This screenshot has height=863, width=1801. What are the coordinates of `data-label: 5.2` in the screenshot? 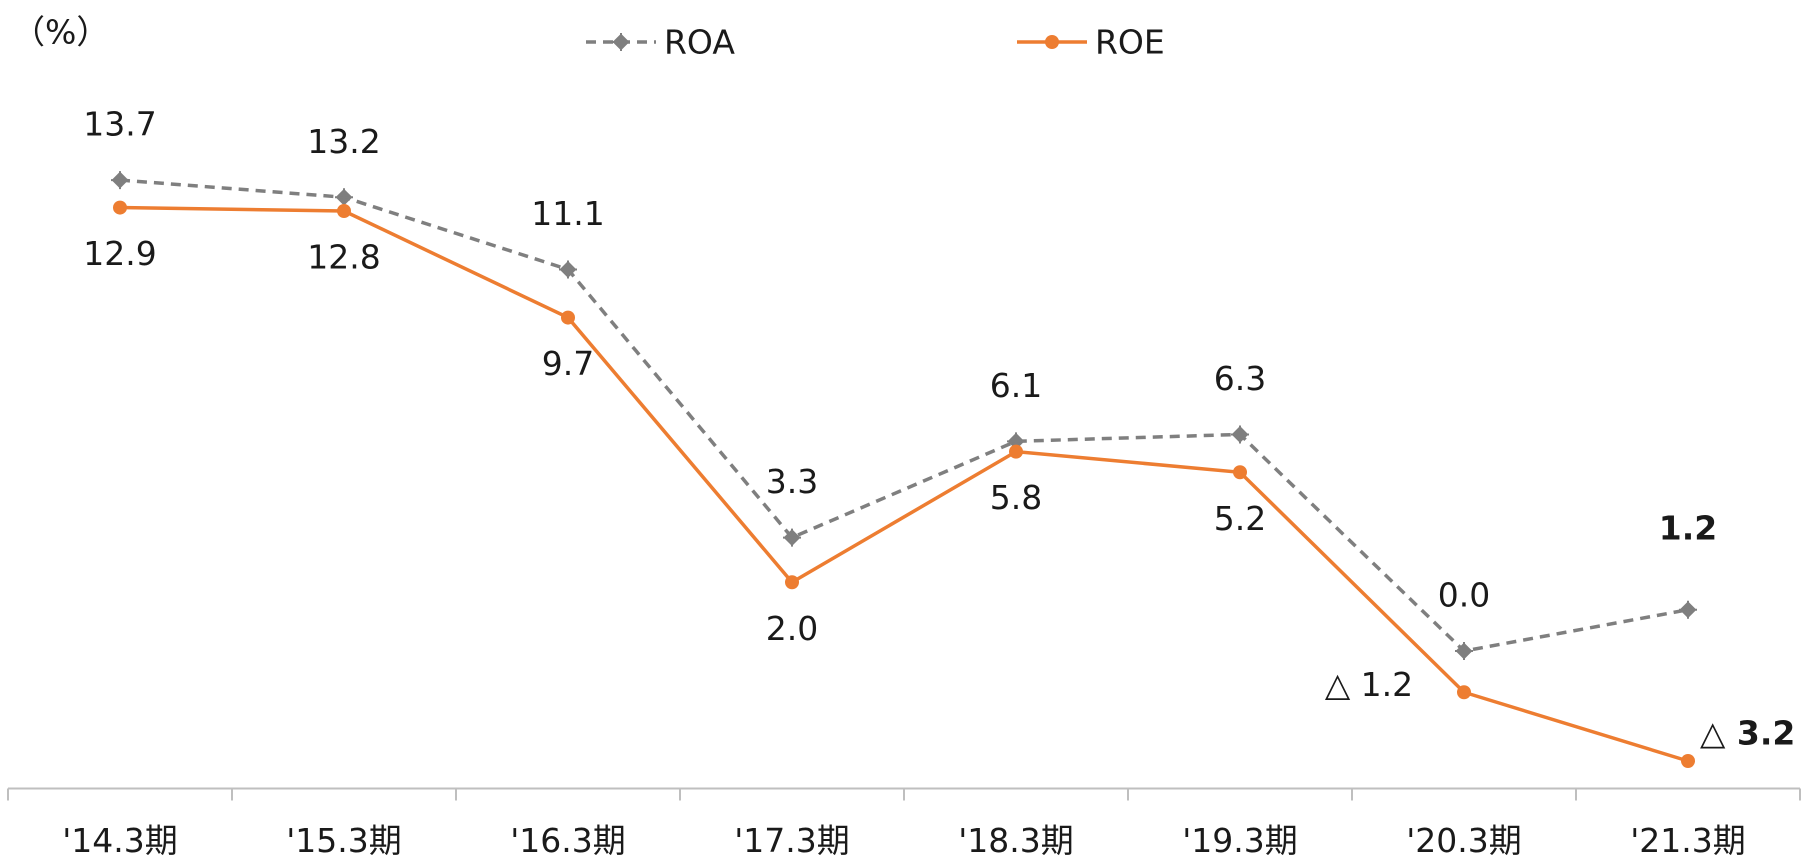 It's located at (1240, 518).